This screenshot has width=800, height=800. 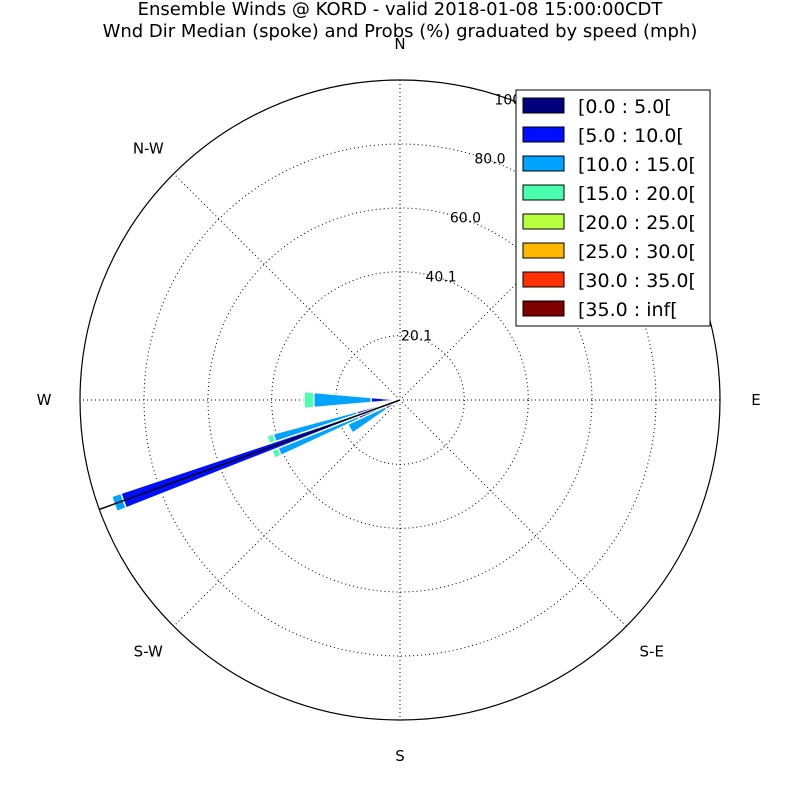 I want to click on ring-label-1: 40.1, so click(x=441, y=277).